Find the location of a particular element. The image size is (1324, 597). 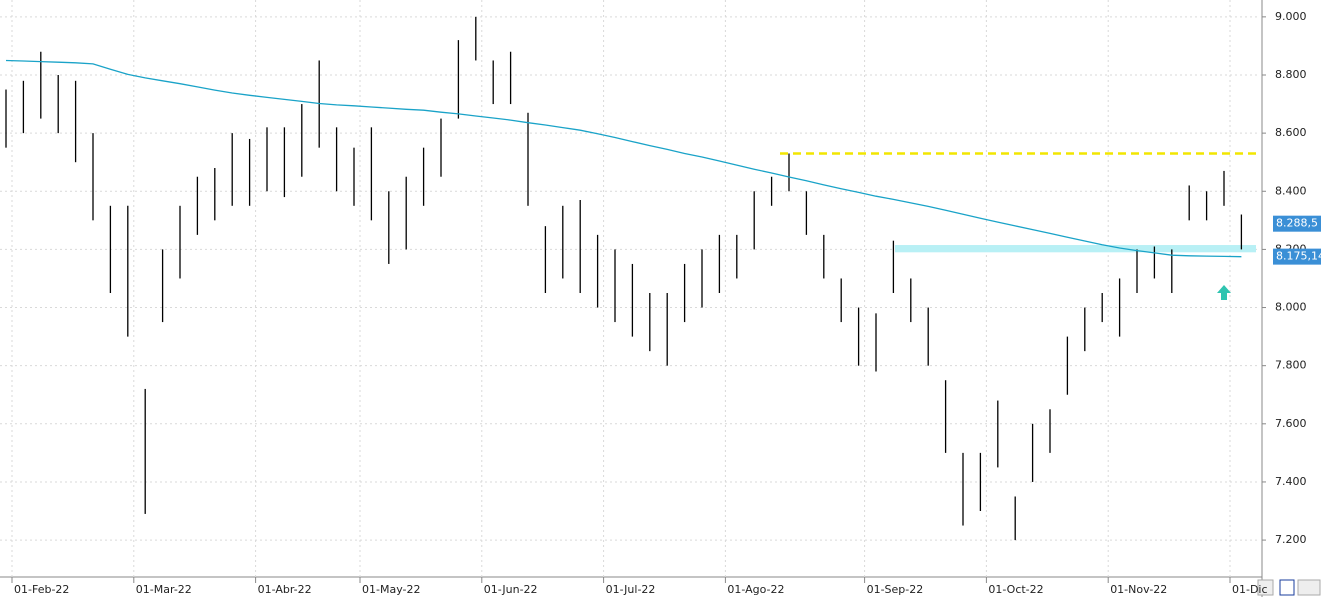

y-tick-label: 8.000 is located at coordinates (1291, 307).